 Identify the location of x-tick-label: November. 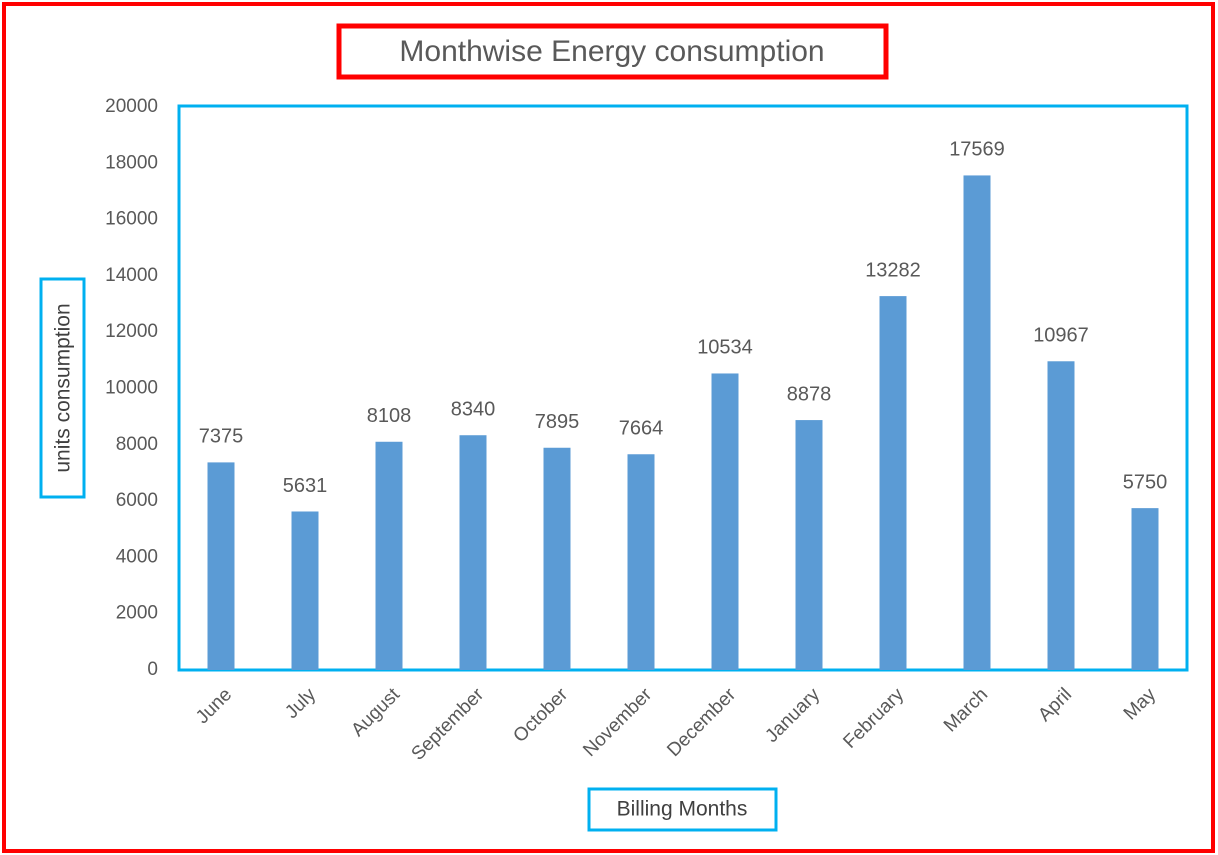
(617, 722).